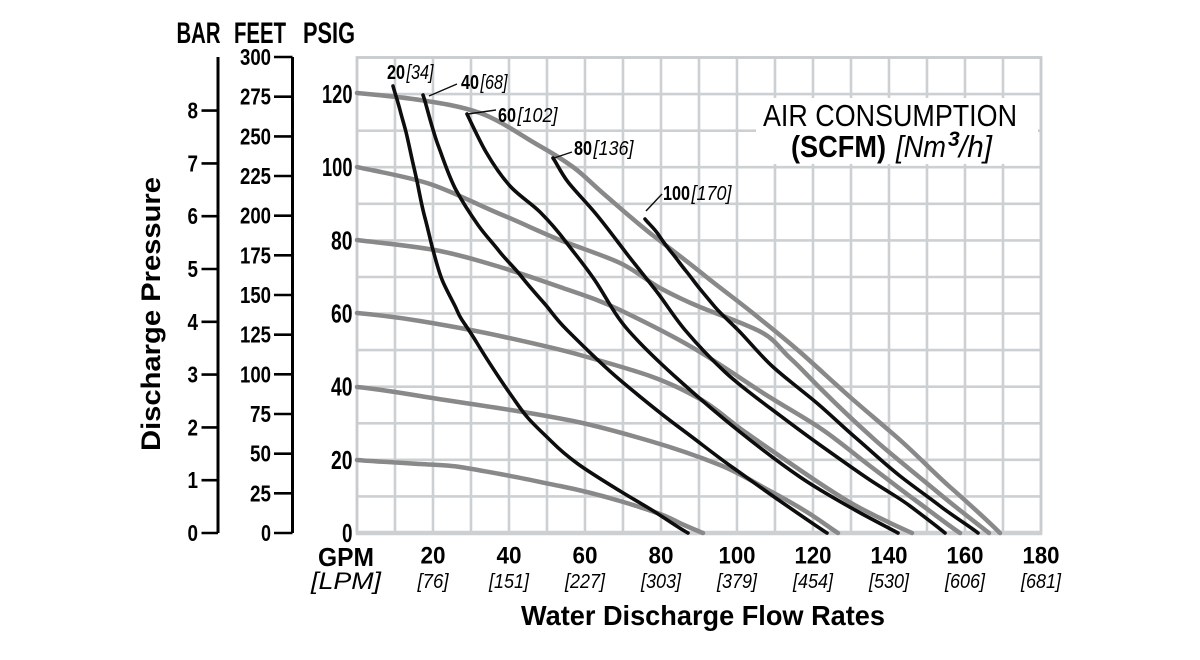  What do you see at coordinates (193, 322) in the screenshot?
I see `svg-text: 4` at bounding box center [193, 322].